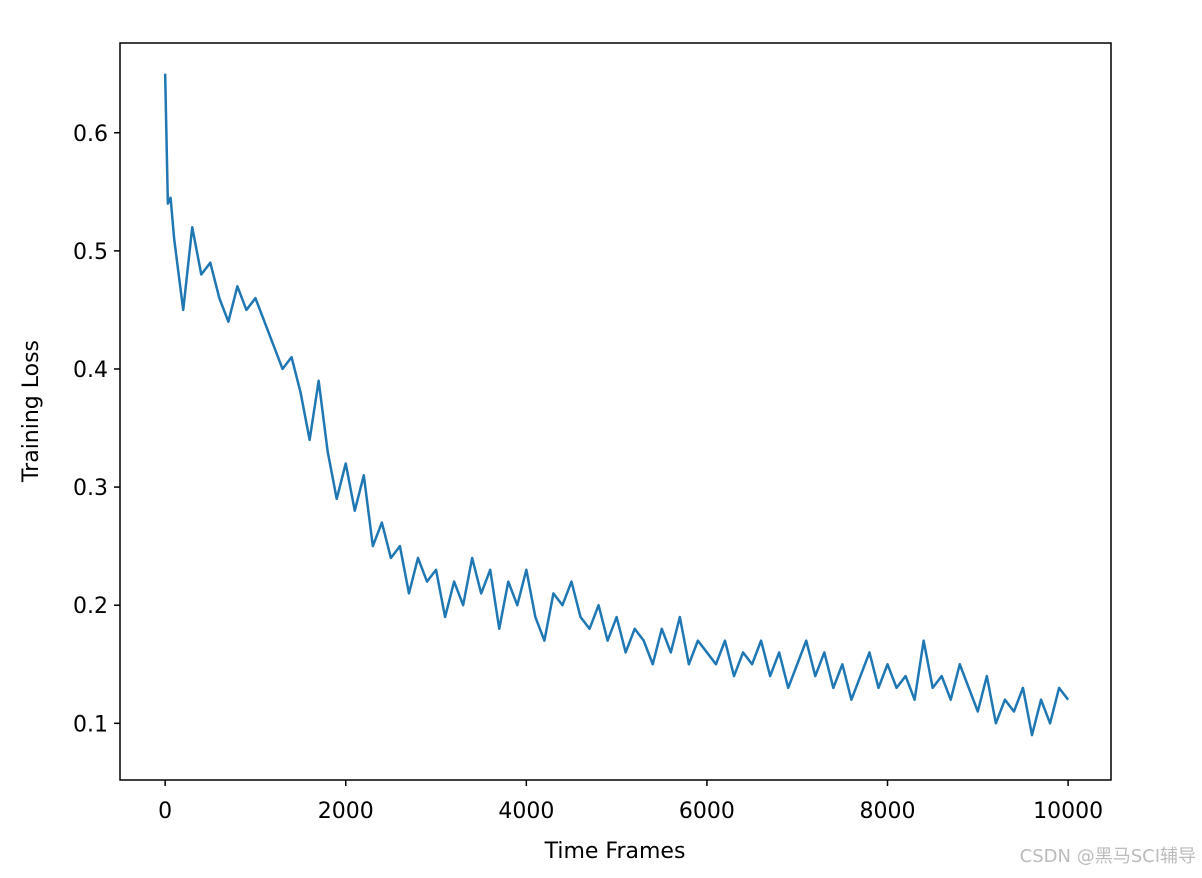 The height and width of the screenshot is (878, 1202). Describe the element at coordinates (1068, 811) in the screenshot. I see `x-tick-label: 10000` at that location.